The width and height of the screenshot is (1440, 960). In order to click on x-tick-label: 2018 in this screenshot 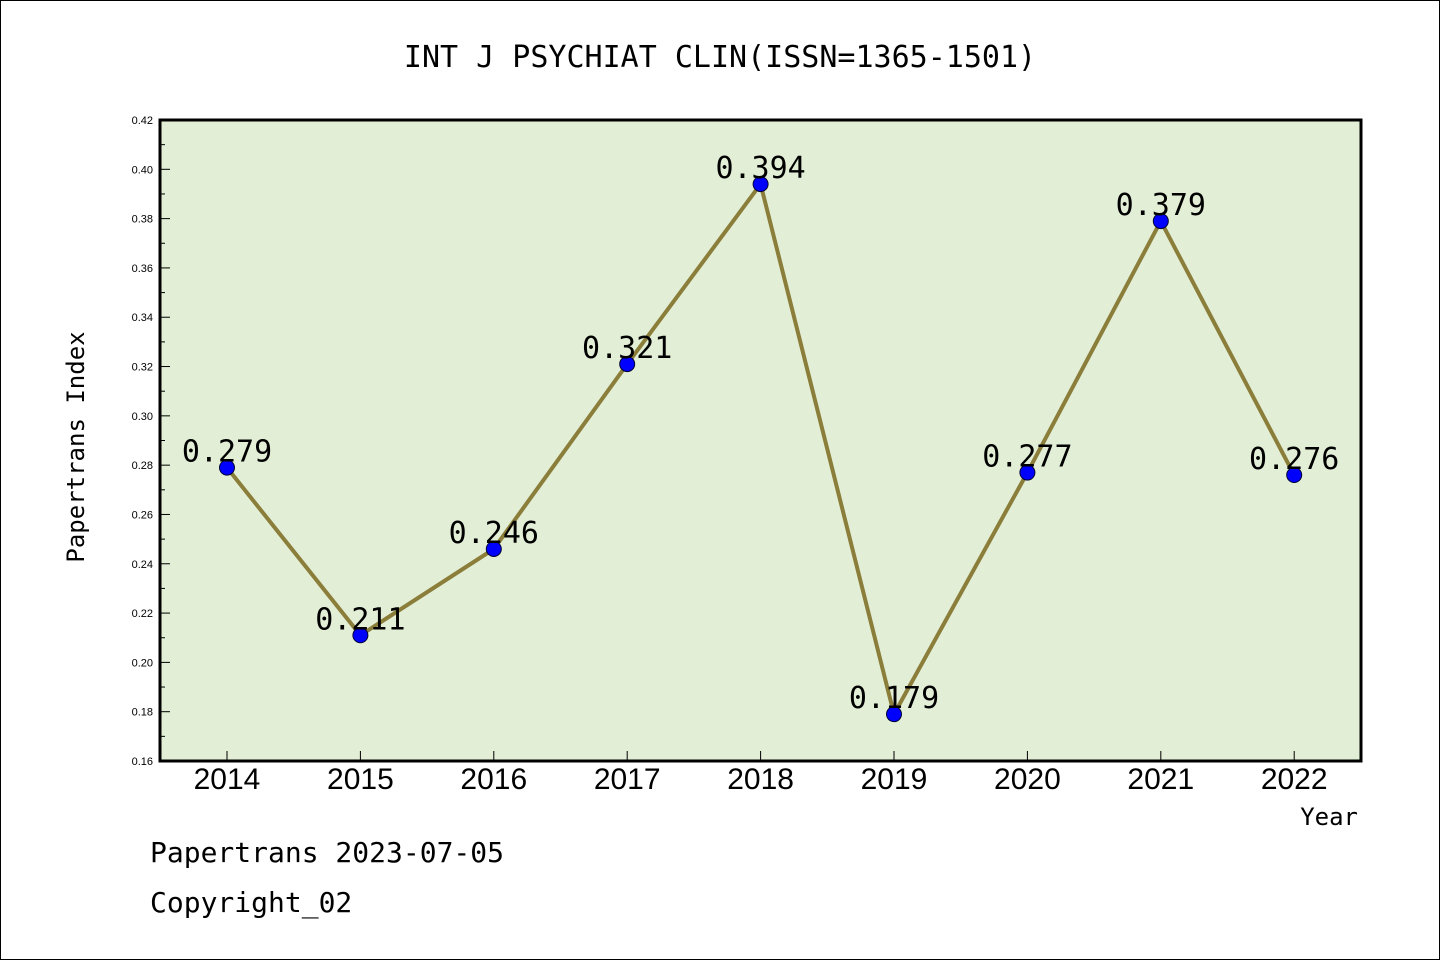, I will do `click(760, 779)`.